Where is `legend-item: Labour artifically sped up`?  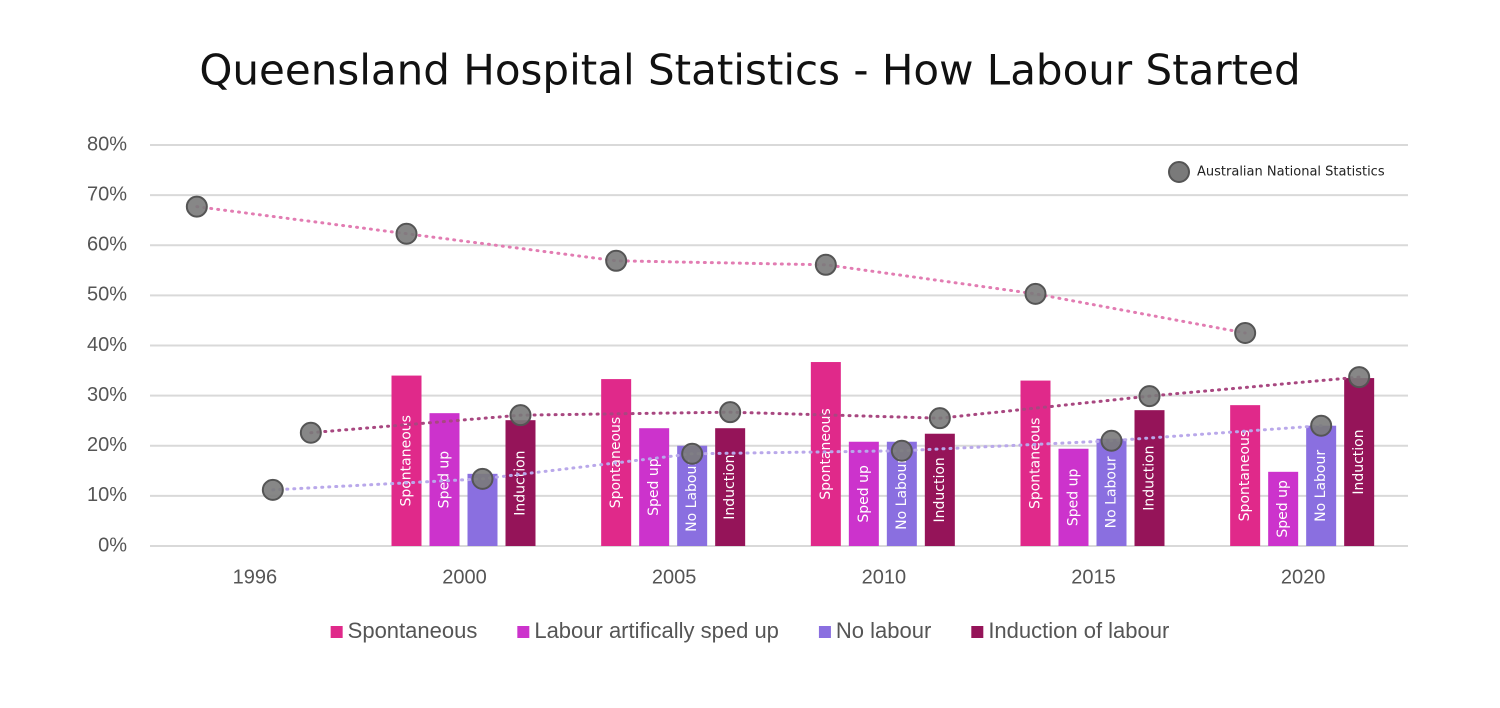 legend-item: Labour artifically sped up is located at coordinates (648, 630).